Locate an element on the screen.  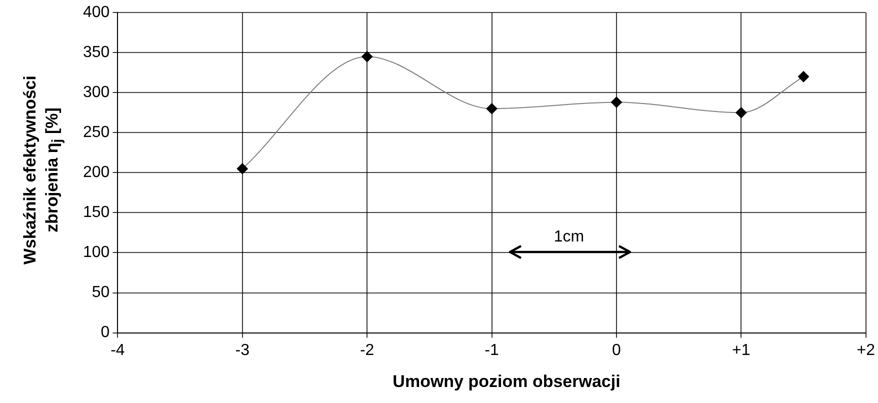
x-tick-label: -2 is located at coordinates (367, 350).